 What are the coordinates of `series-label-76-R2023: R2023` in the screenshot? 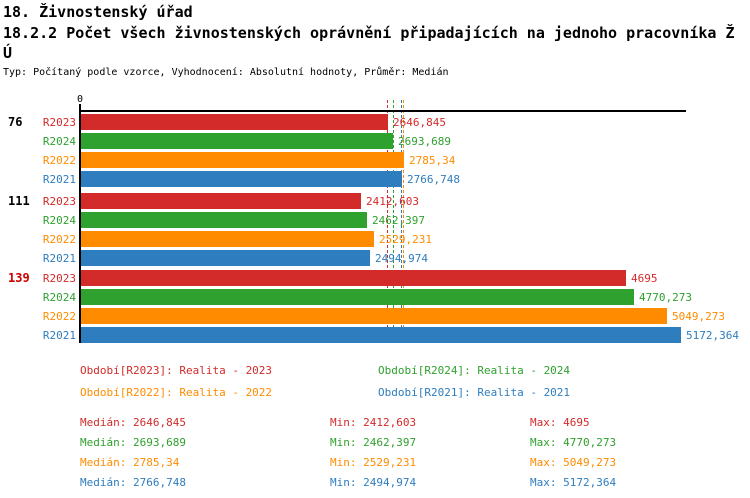 It's located at (59, 122).